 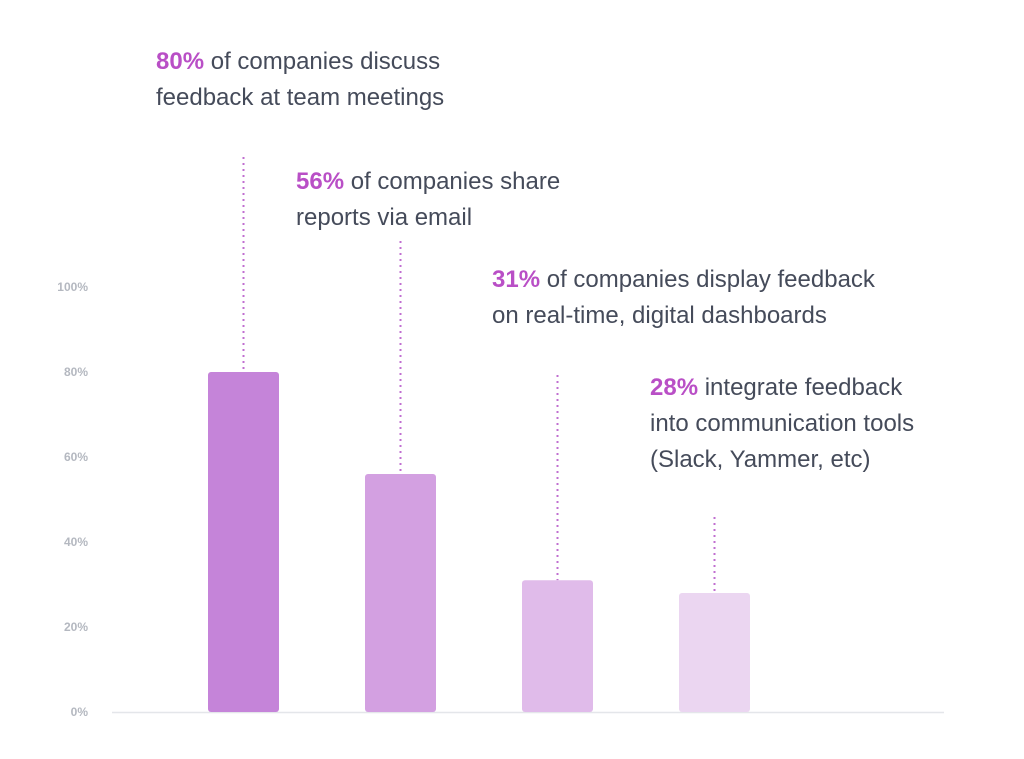 What do you see at coordinates (80, 712) in the screenshot?
I see `y-tick-label: 0%` at bounding box center [80, 712].